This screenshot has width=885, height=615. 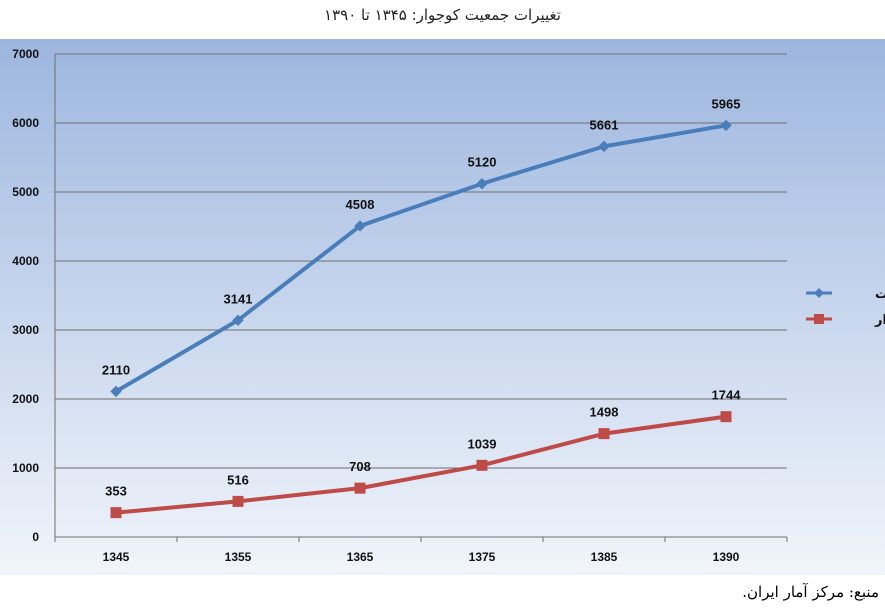 What do you see at coordinates (25, 192) in the screenshot?
I see `y-tick-label-5000: 5000` at bounding box center [25, 192].